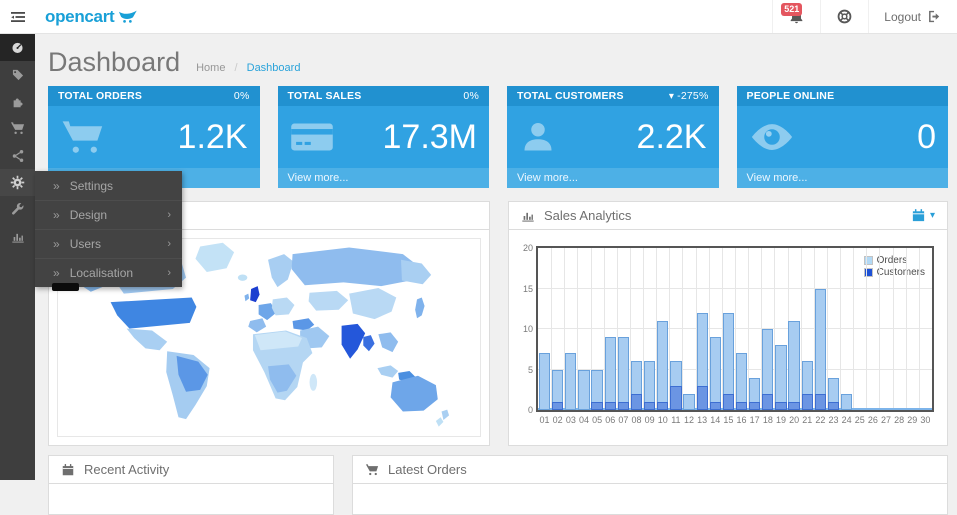 This screenshot has height=515, width=957. Describe the element at coordinates (636, 420) in the screenshot. I see `x-tick-label: 08` at that location.